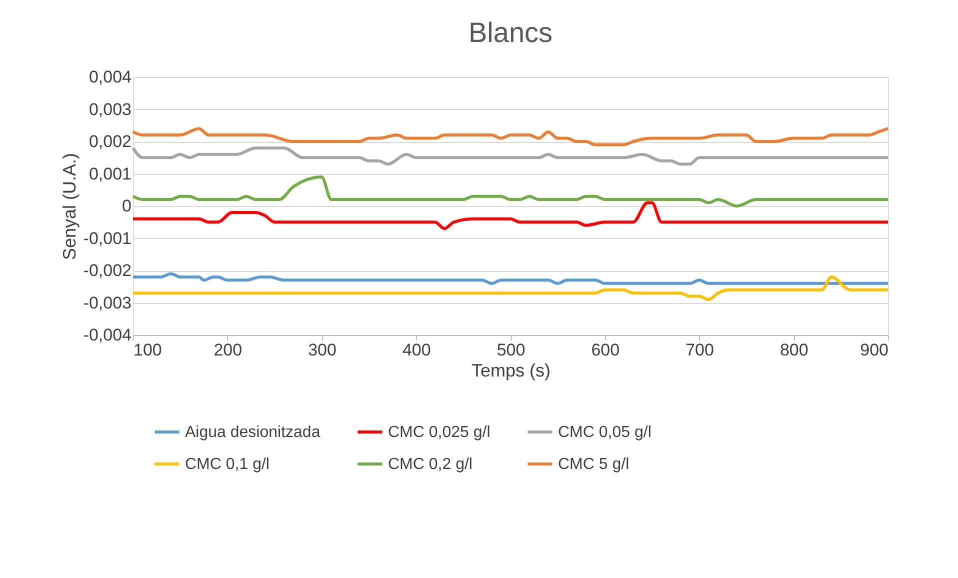 The width and height of the screenshot is (958, 578). Describe the element at coordinates (322, 350) in the screenshot. I see `x-tick-label: 300` at that location.